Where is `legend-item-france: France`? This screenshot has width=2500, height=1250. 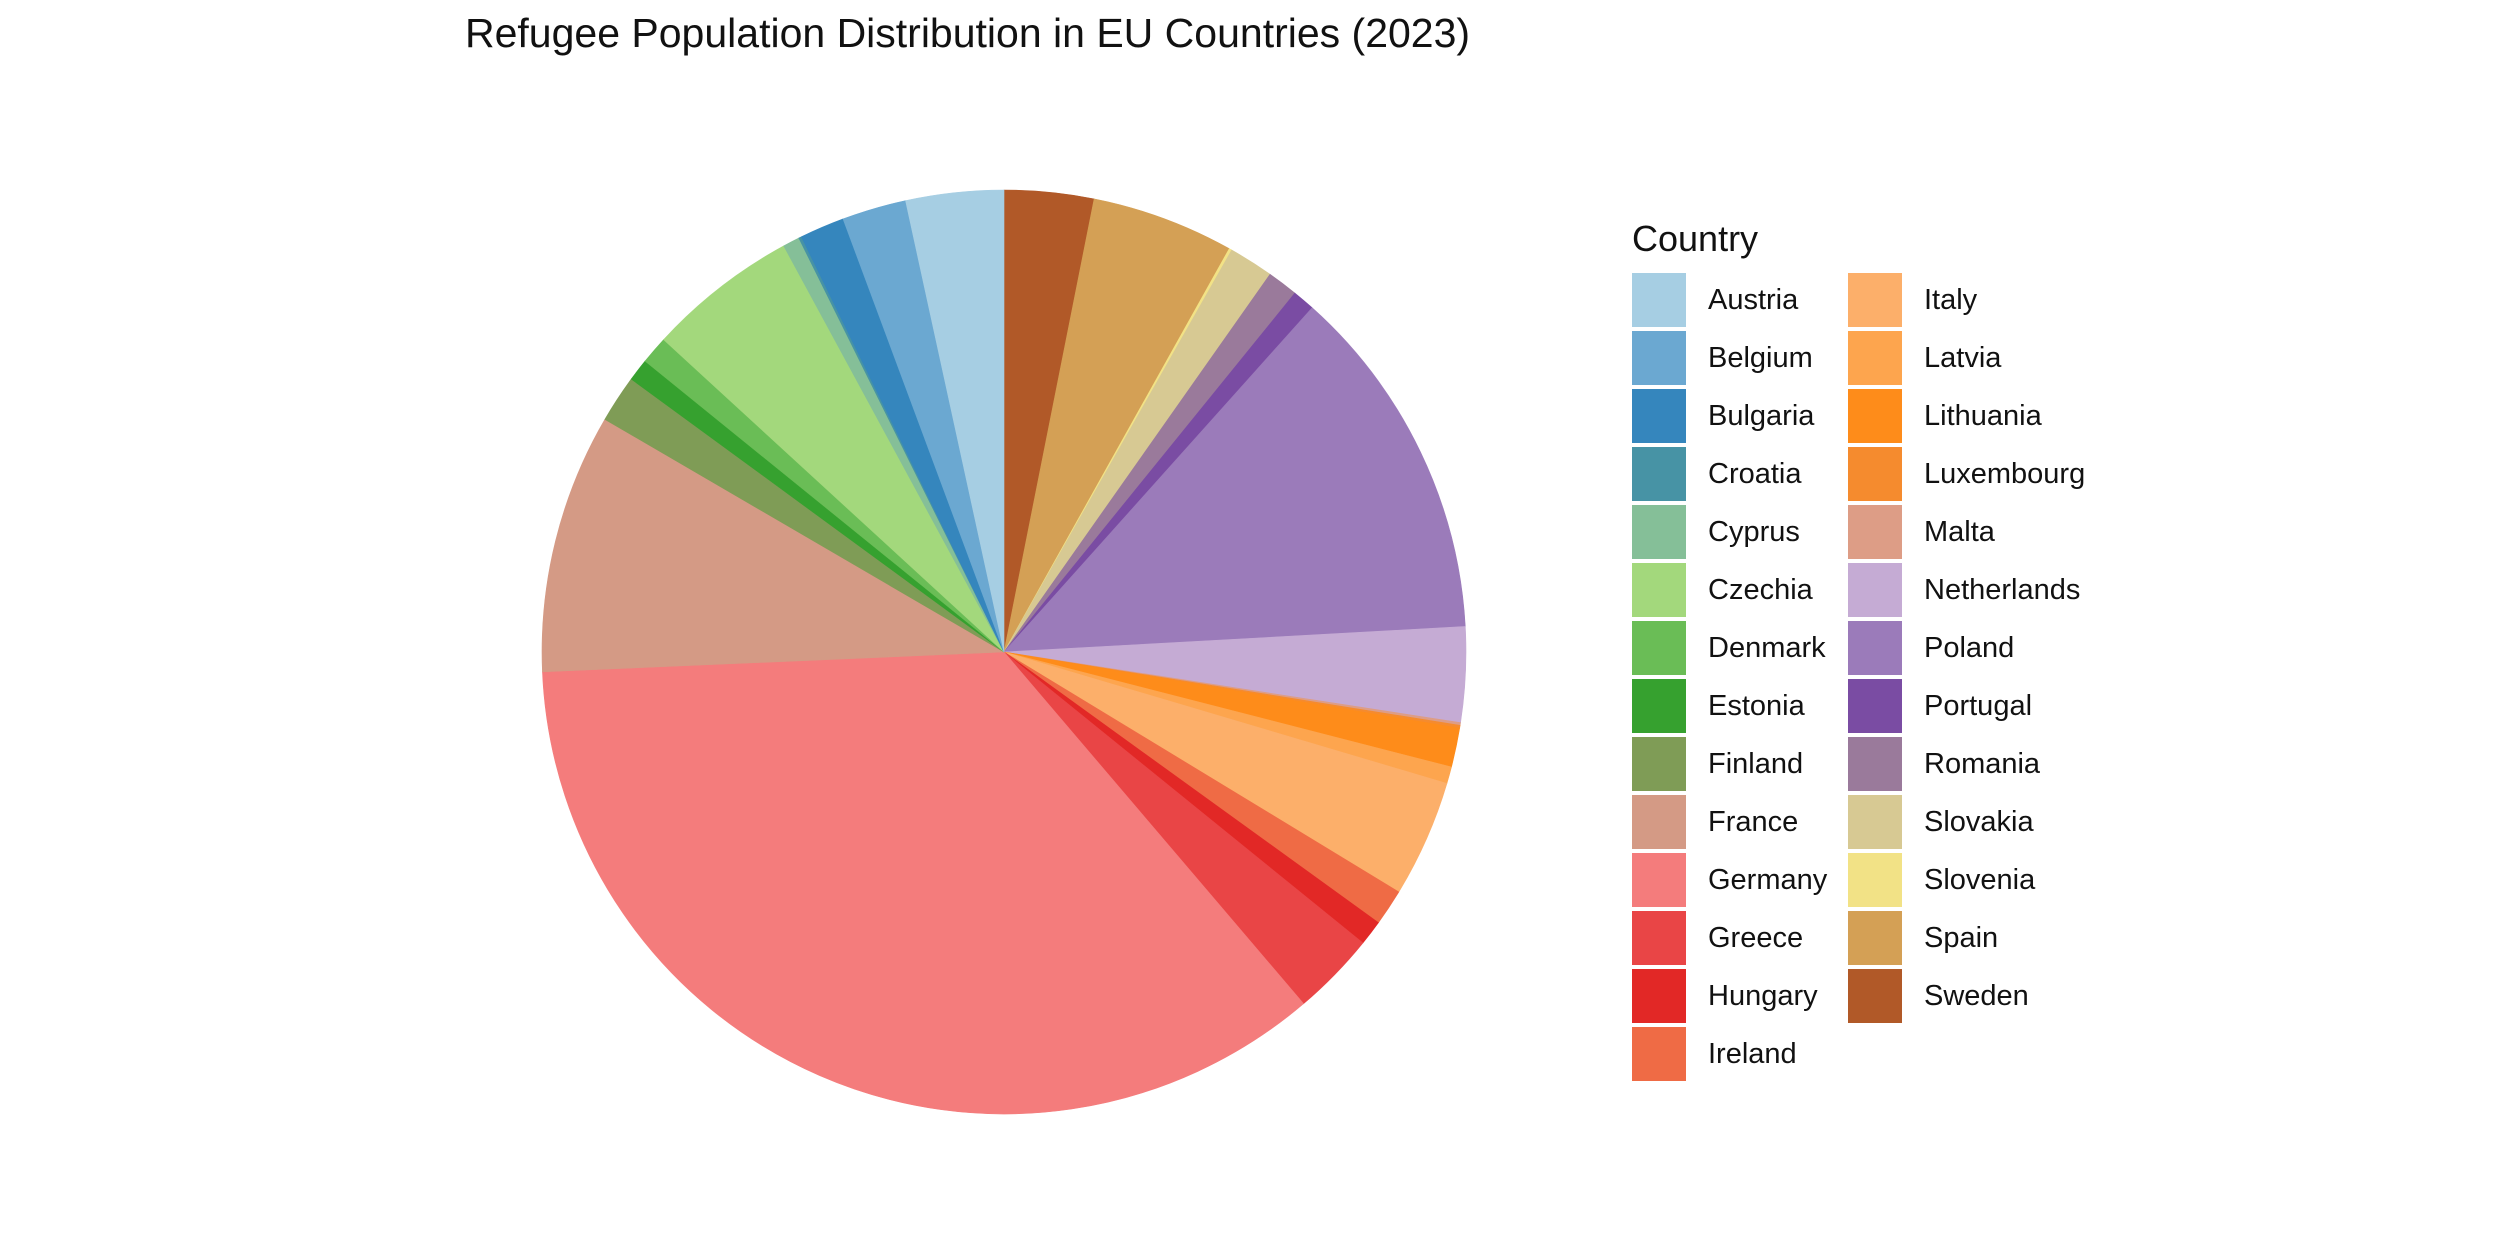 legend-item-france: France is located at coordinates (1715, 822).